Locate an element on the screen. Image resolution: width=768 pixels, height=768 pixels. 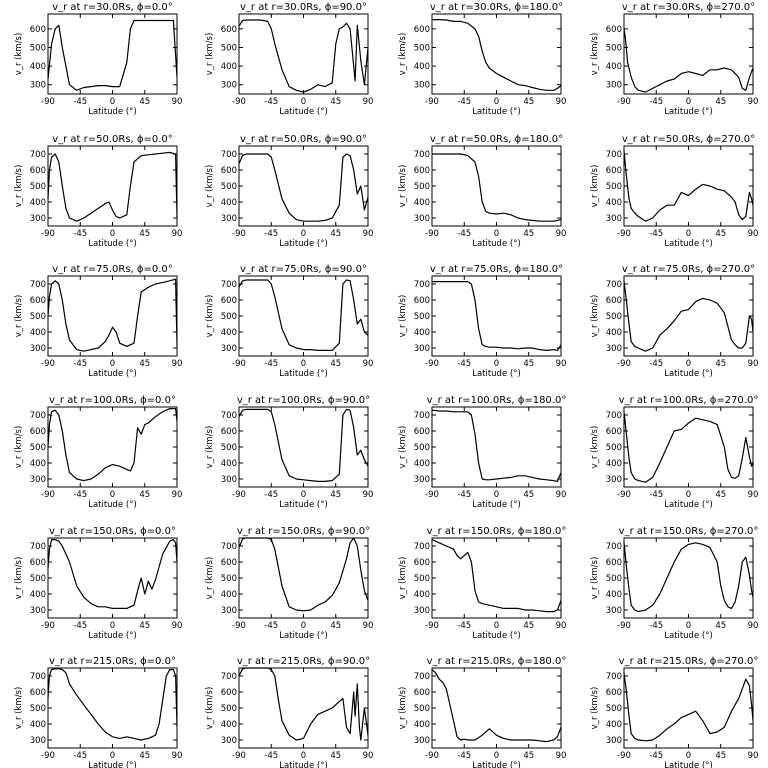
subplot-title: v_r at r=100.0Rs, ϕ=0.0° is located at coordinates (112, 400).